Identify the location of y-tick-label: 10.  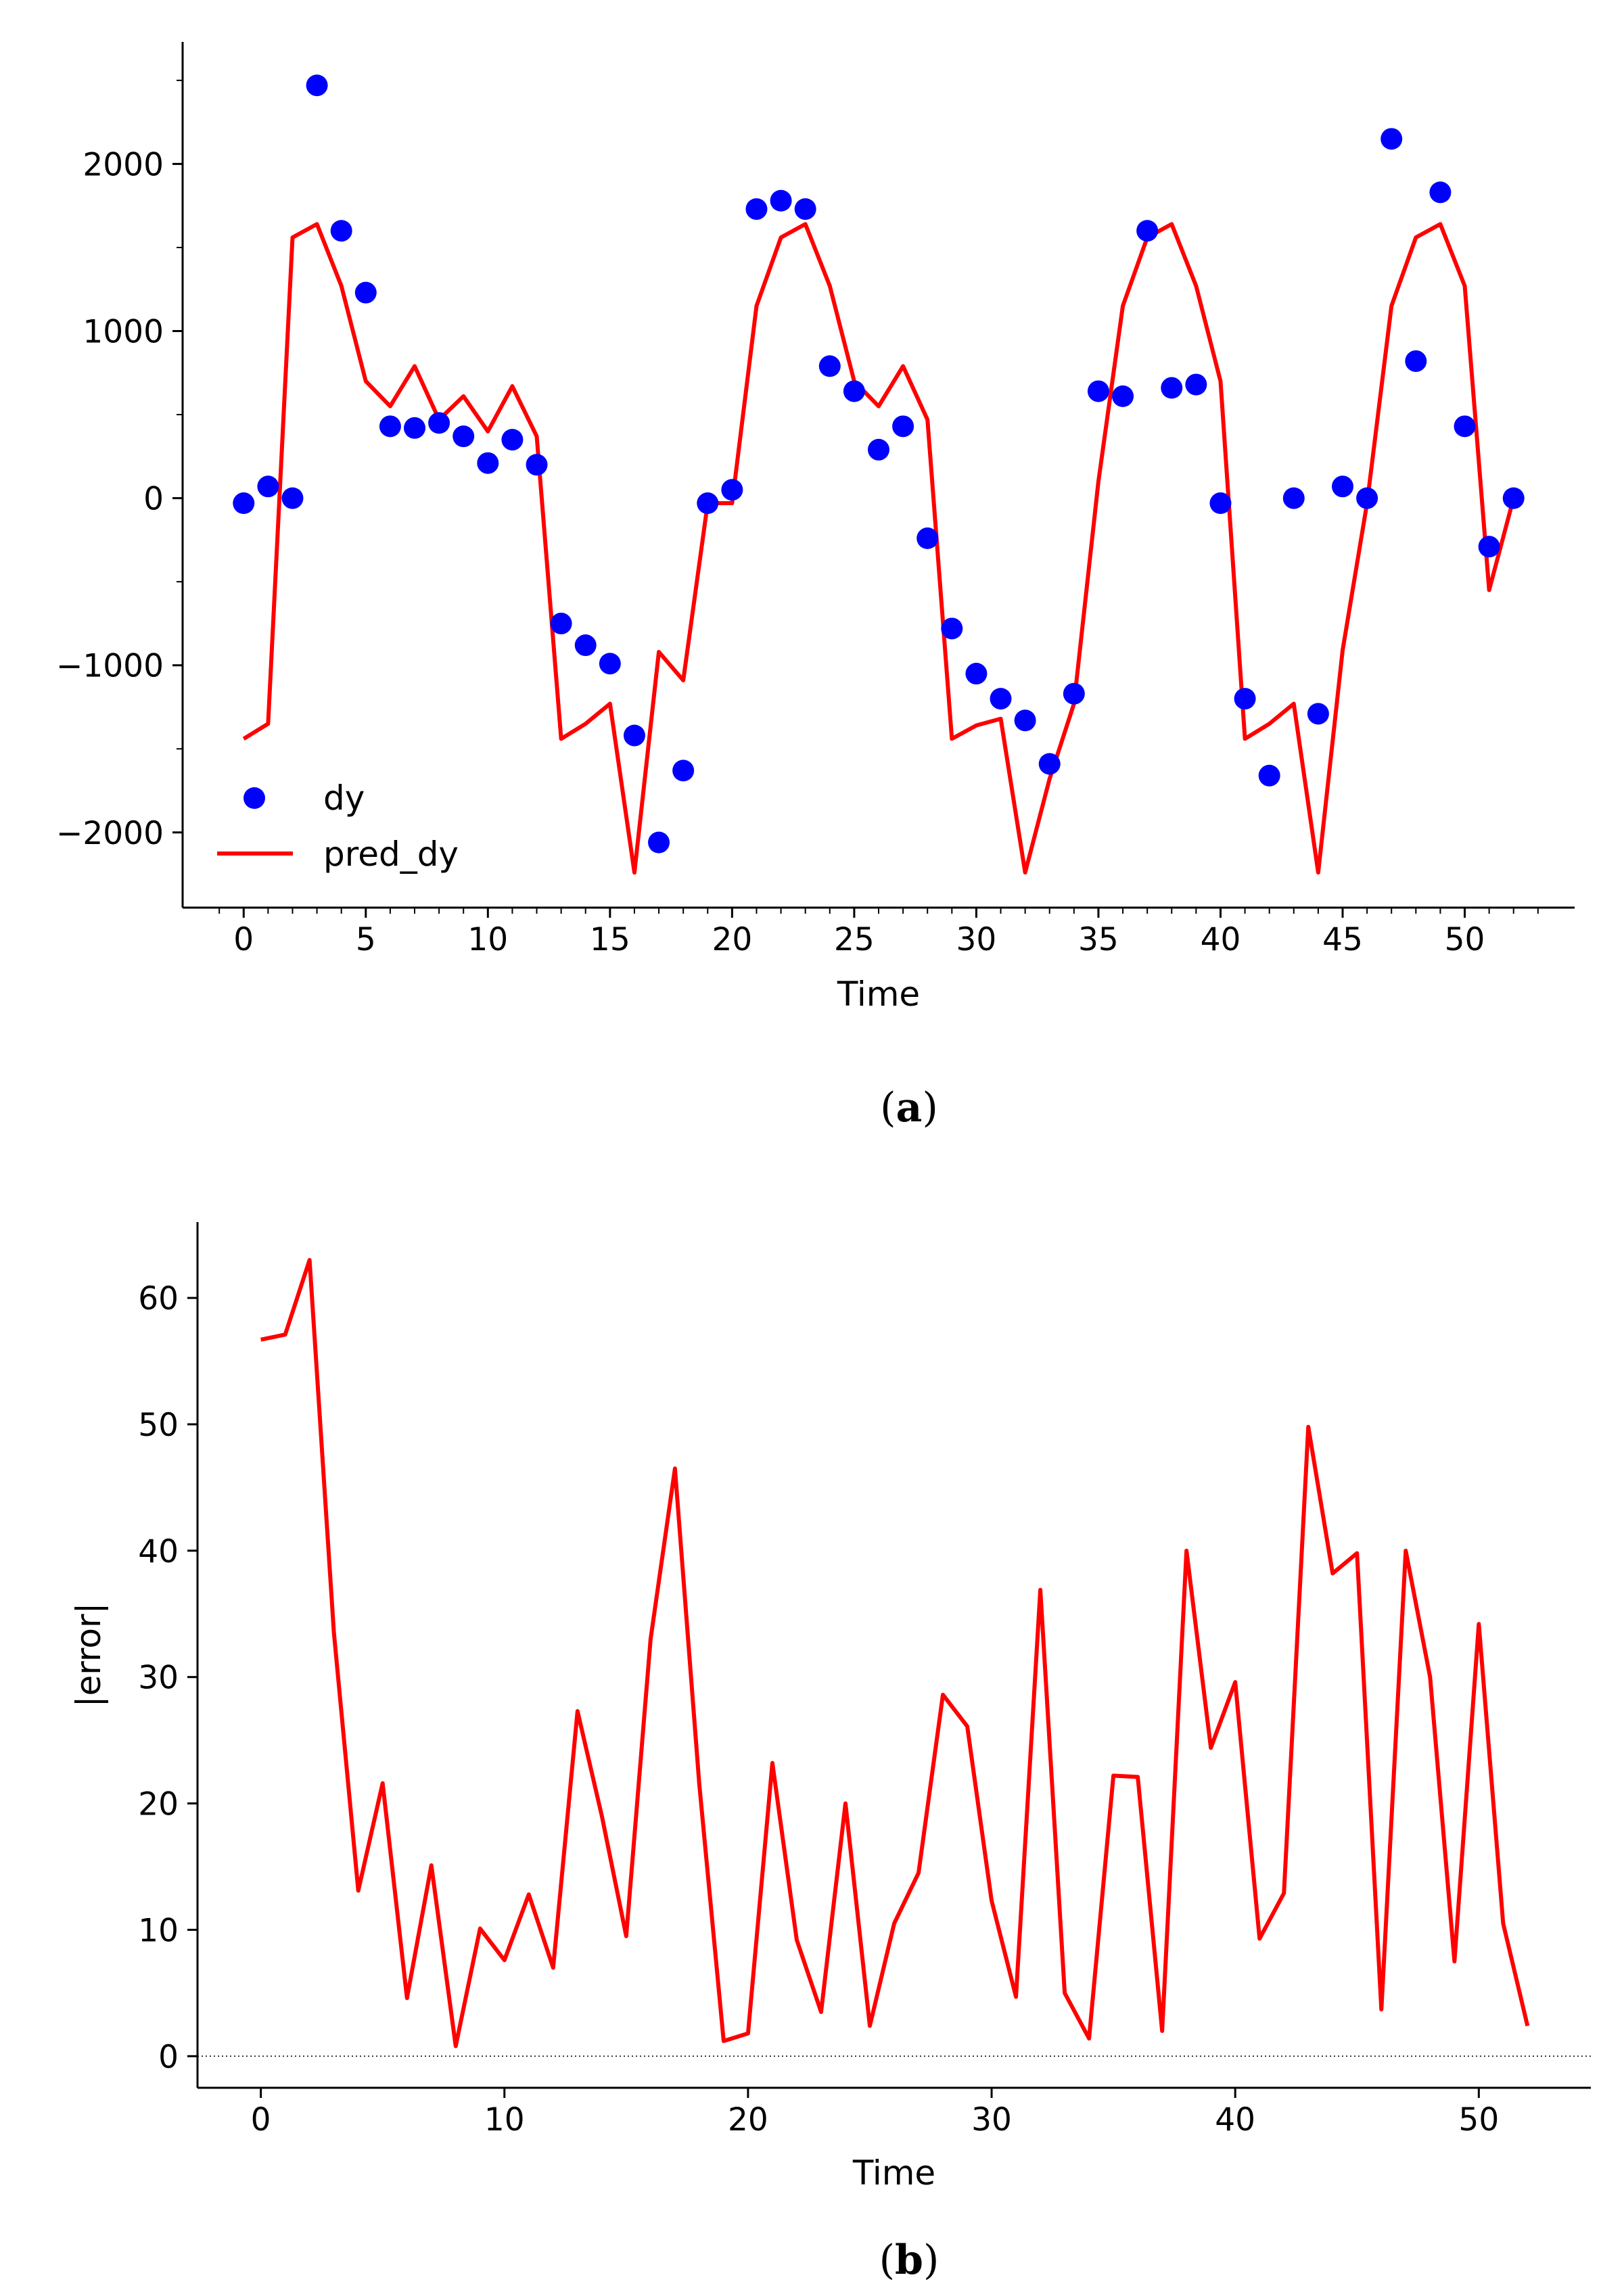
(158, 1931).